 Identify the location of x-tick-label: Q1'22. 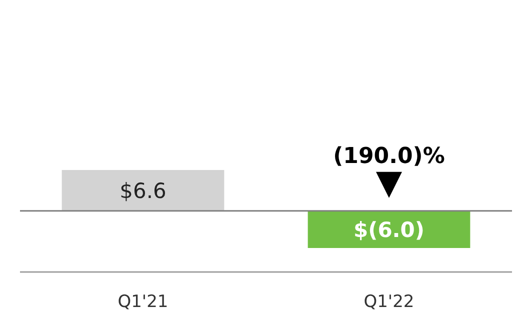
(389, 302).